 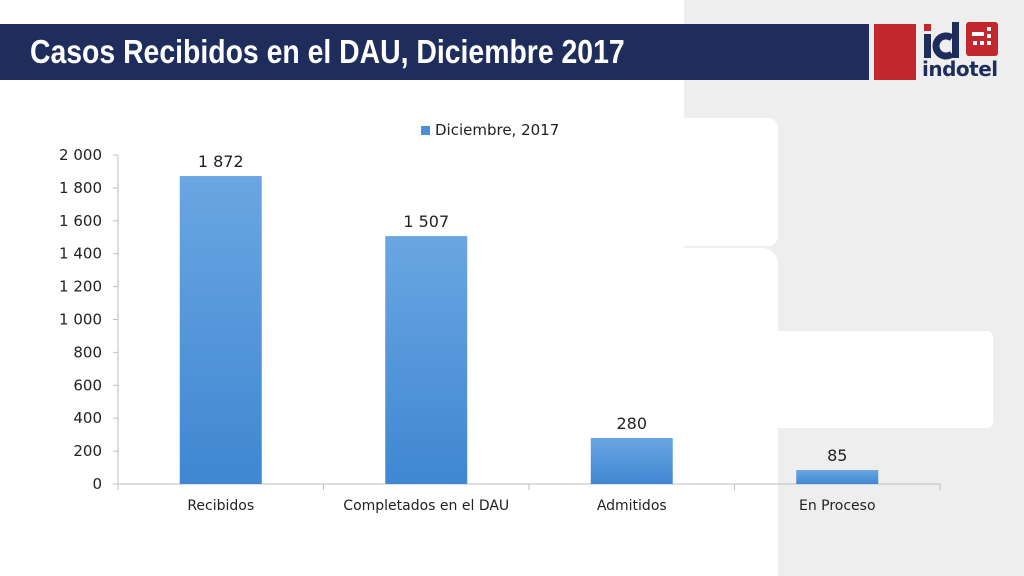 I want to click on y-tick-label: 600, so click(x=87, y=385).